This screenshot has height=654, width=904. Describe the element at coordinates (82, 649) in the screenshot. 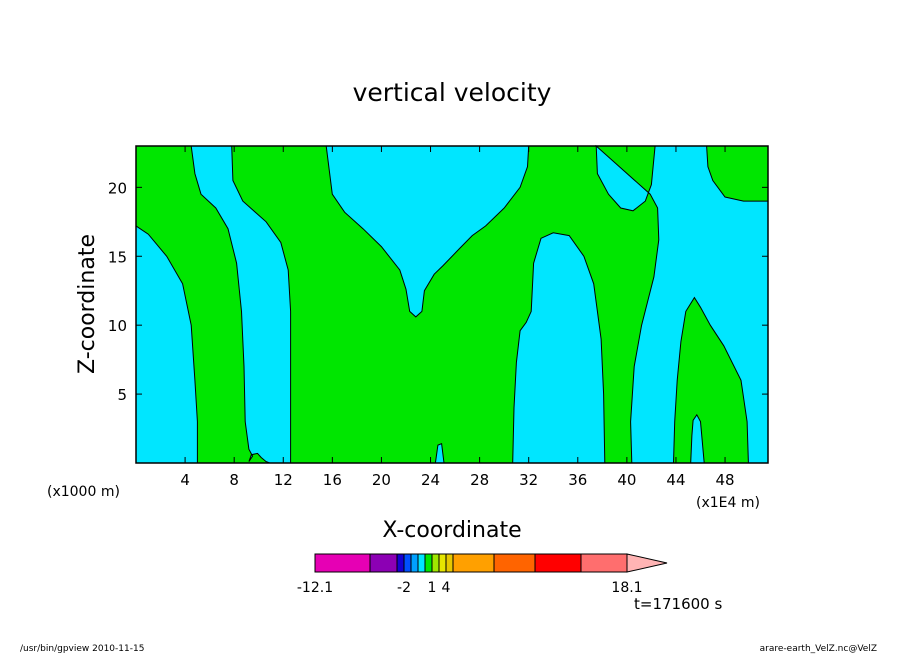

I see `footer-left: /usr/bin/gpview 2010-11-15` at that location.